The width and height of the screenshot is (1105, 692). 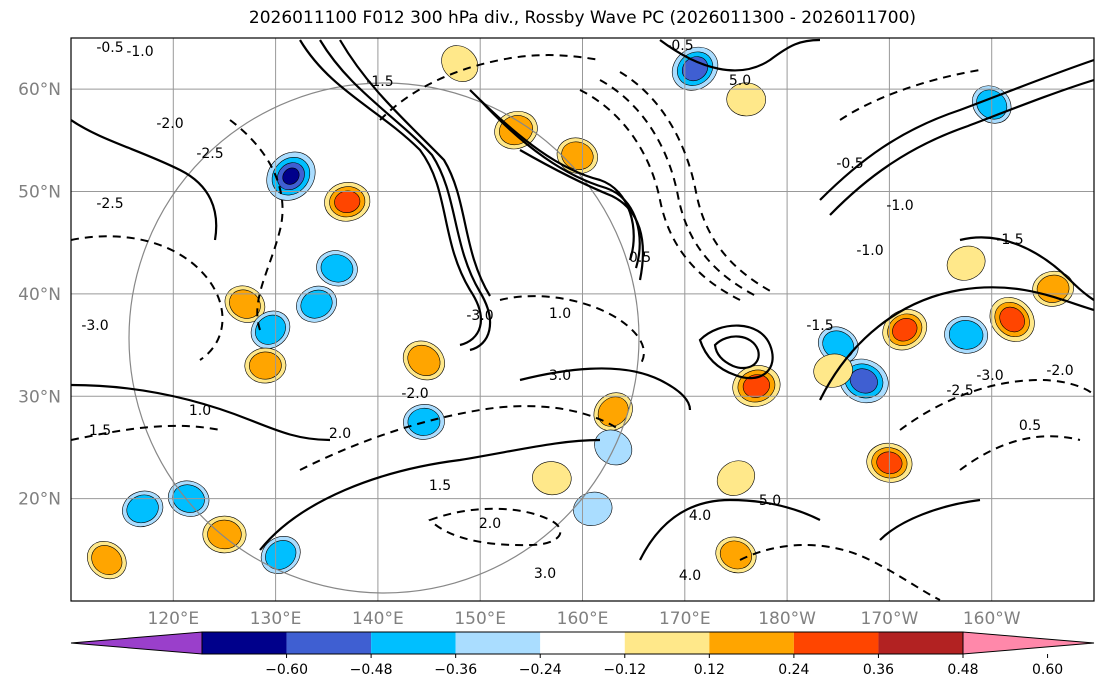 I want to click on colorbar-label: −0.60, so click(x=286, y=670).